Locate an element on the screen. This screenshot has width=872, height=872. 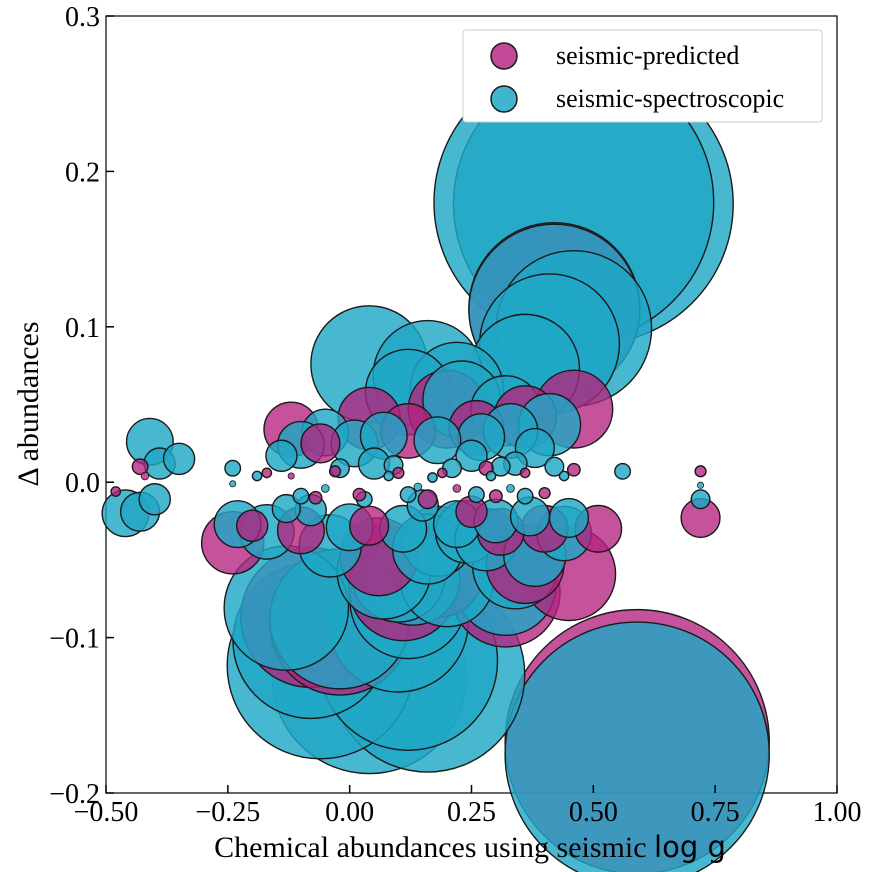
y-tick-label: 0.3 is located at coordinates (82, 17).